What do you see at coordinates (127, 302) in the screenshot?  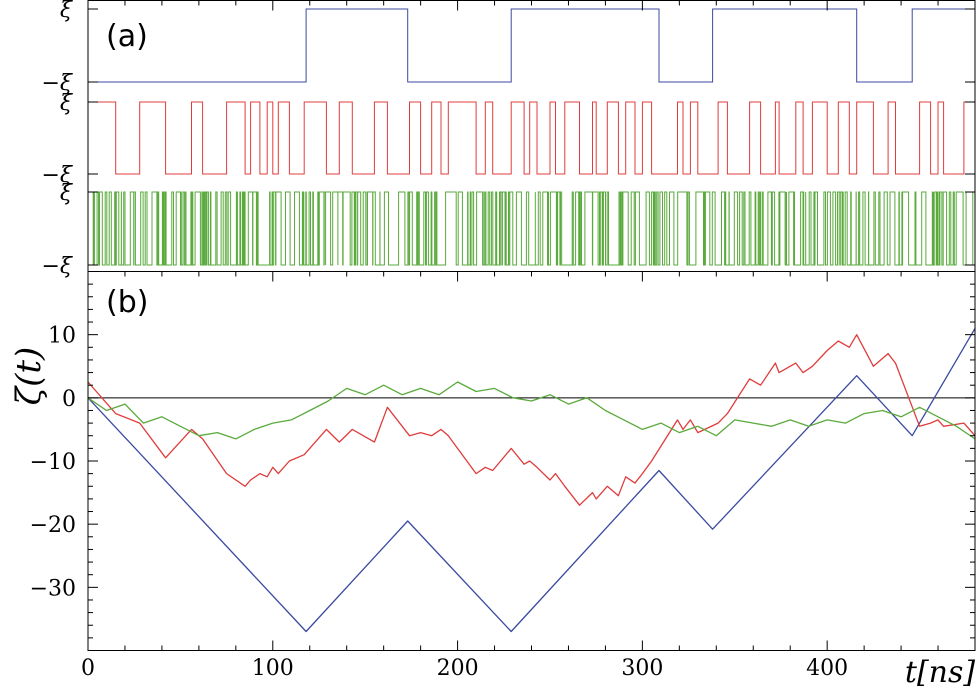 I see `panel-b-label: (b)` at bounding box center [127, 302].